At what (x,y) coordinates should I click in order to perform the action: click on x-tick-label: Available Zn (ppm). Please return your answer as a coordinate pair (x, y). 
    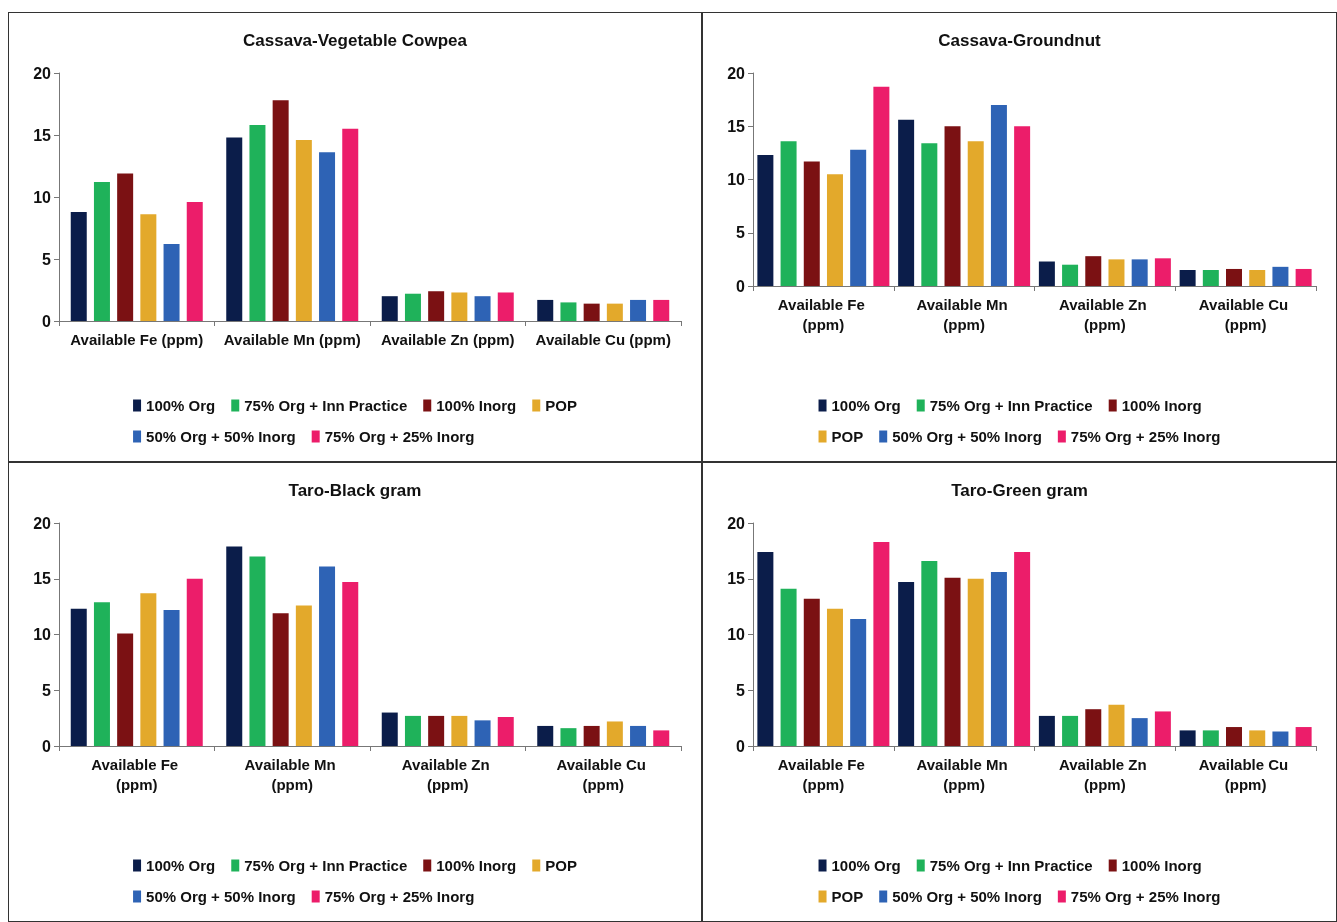
    Looking at the image, I should click on (1104, 774).